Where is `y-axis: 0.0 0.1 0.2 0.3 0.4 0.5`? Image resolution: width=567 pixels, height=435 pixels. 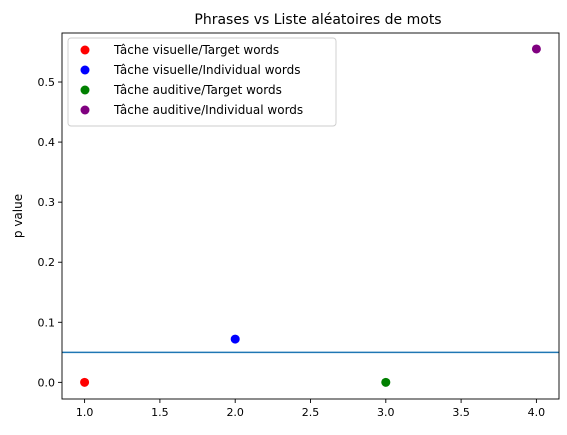
y-axis: 0.0 0.1 0.2 0.3 0.4 0.5 is located at coordinates (50, 232).